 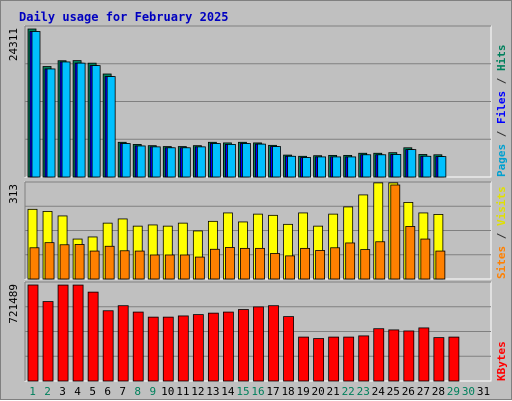 What do you see at coordinates (501, 206) in the screenshot?
I see `legend-entry: Visits` at bounding box center [501, 206].